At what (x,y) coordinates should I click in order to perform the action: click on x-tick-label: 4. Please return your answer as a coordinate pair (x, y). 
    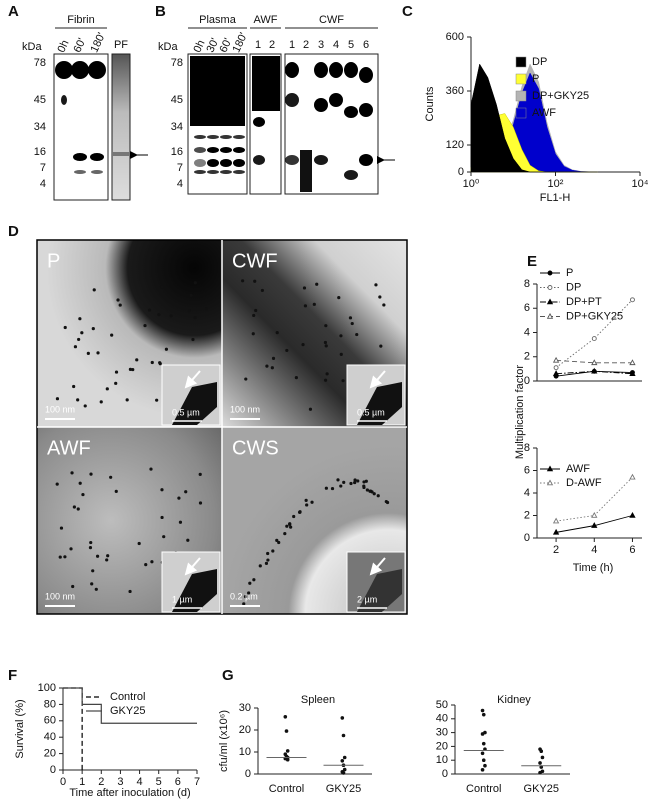
    Looking at the image, I should click on (140, 782).